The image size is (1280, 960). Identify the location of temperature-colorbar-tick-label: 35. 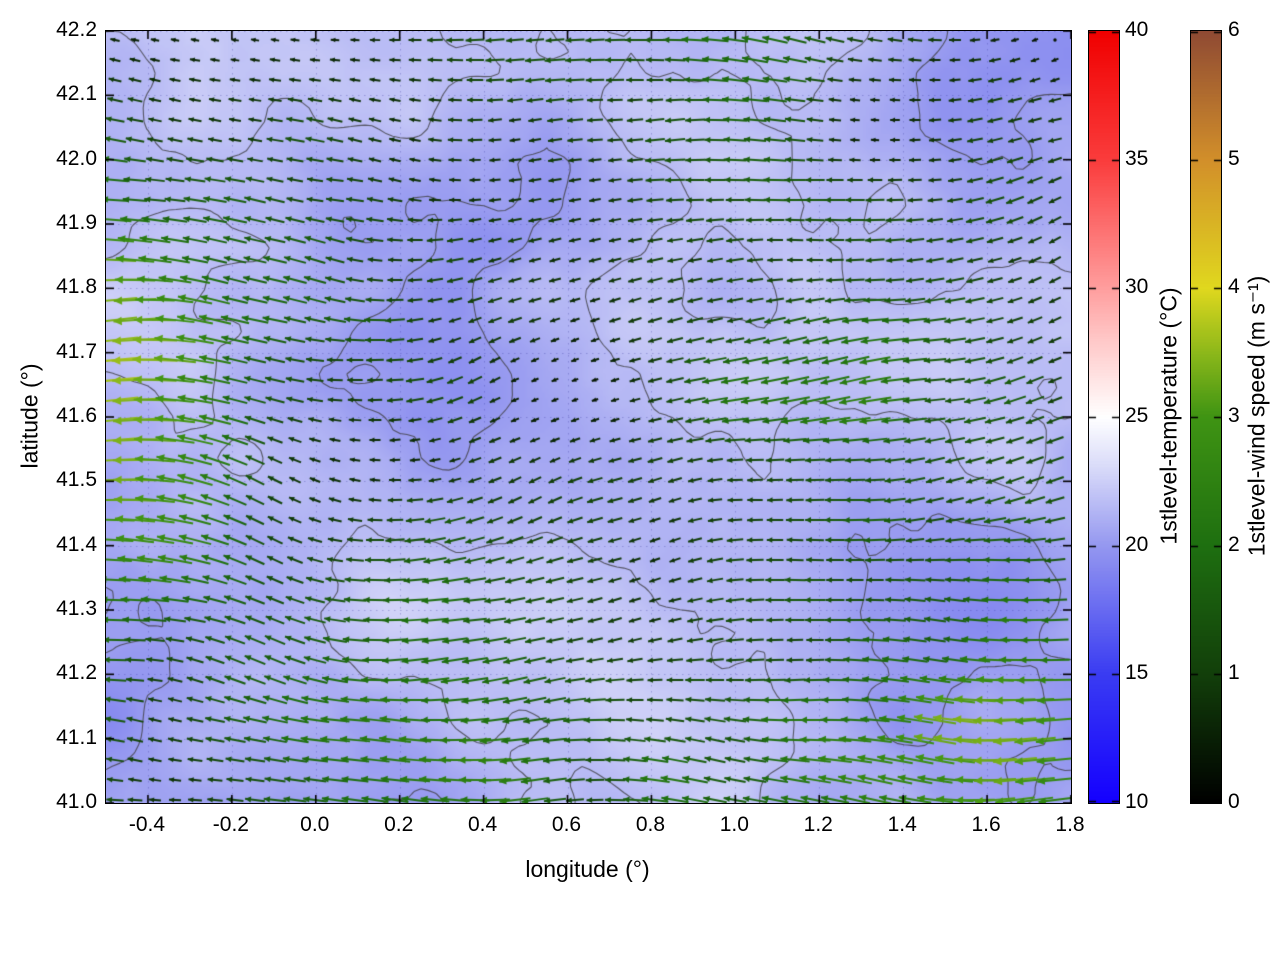
(1137, 158).